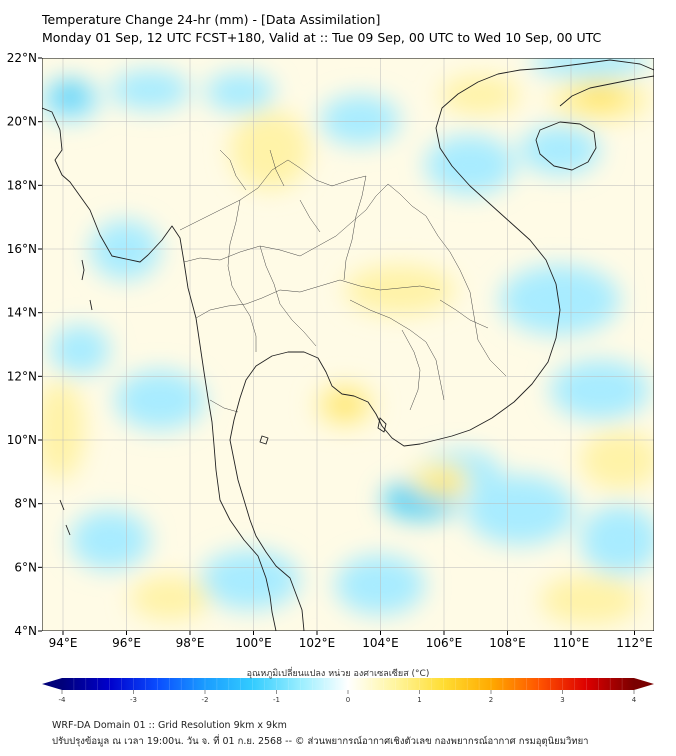 This screenshot has width=676, height=756. Describe the element at coordinates (22, 440) in the screenshot. I see `lat-label: 10°N` at that location.